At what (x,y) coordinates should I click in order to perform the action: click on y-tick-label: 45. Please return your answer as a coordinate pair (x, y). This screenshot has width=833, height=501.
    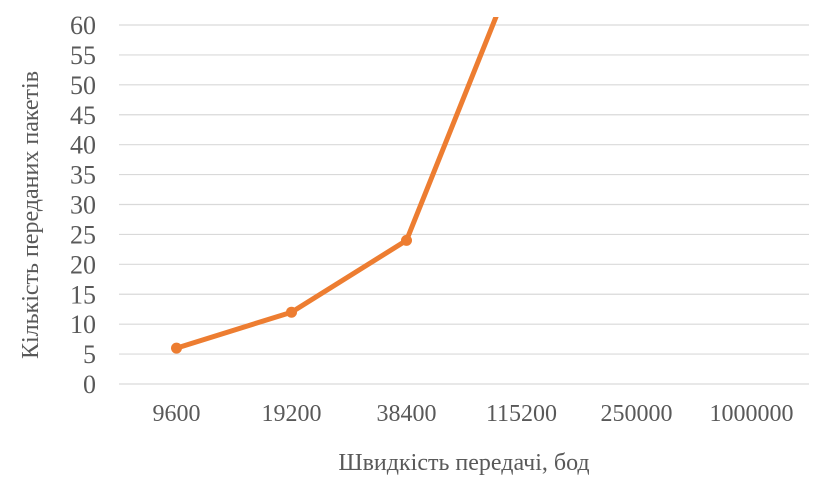
    Looking at the image, I should click on (83, 115).